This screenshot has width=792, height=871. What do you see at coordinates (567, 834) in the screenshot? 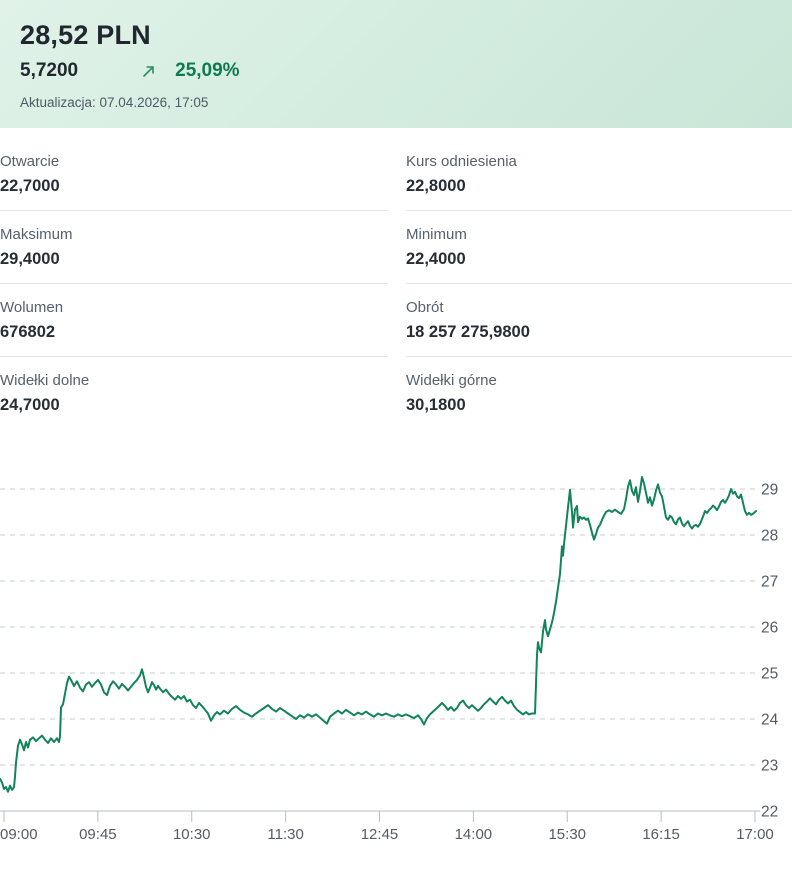
I see `svg-text: 15:30` at bounding box center [567, 834].